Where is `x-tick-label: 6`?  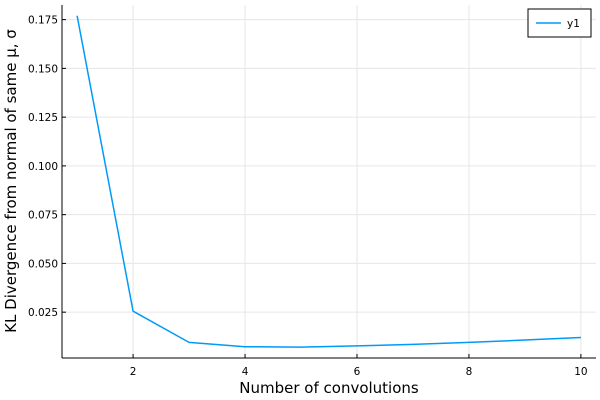
x-tick-label: 6 is located at coordinates (357, 372).